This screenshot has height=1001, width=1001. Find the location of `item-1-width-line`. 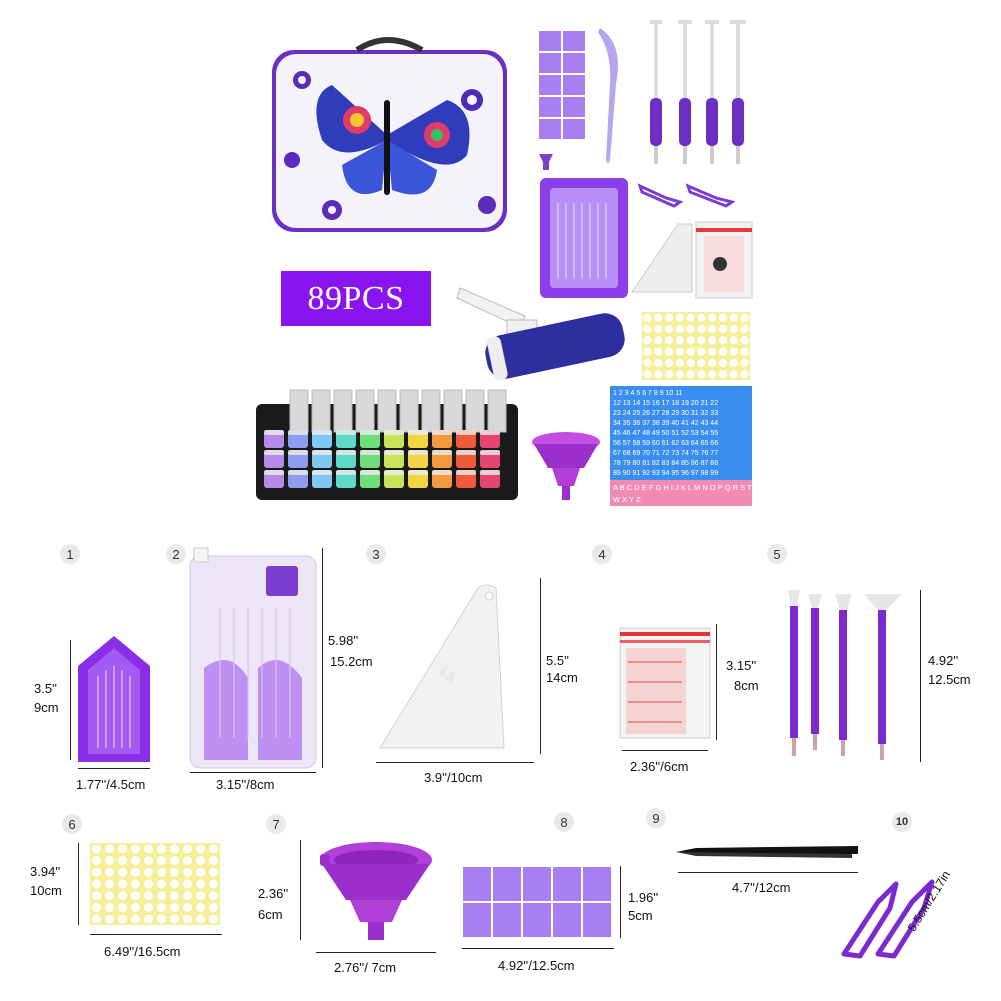

item-1-width-line is located at coordinates (114, 768).